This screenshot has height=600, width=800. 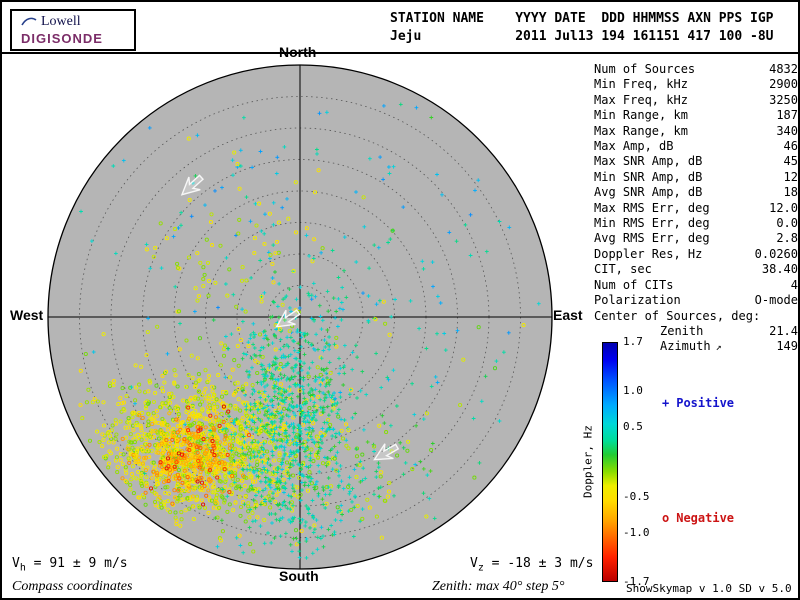 I want to click on logo: Lowell DIGISONDE, so click(x=73, y=30).